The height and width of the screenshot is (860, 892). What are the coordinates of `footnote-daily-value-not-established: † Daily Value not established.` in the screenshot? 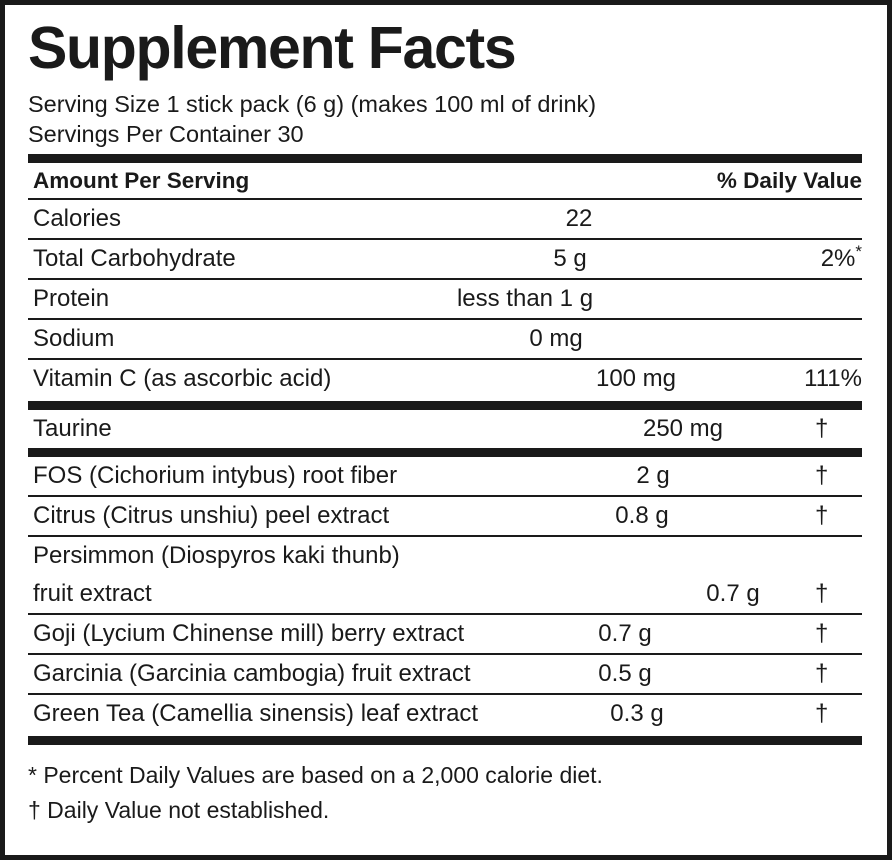 It's located at (179, 810).